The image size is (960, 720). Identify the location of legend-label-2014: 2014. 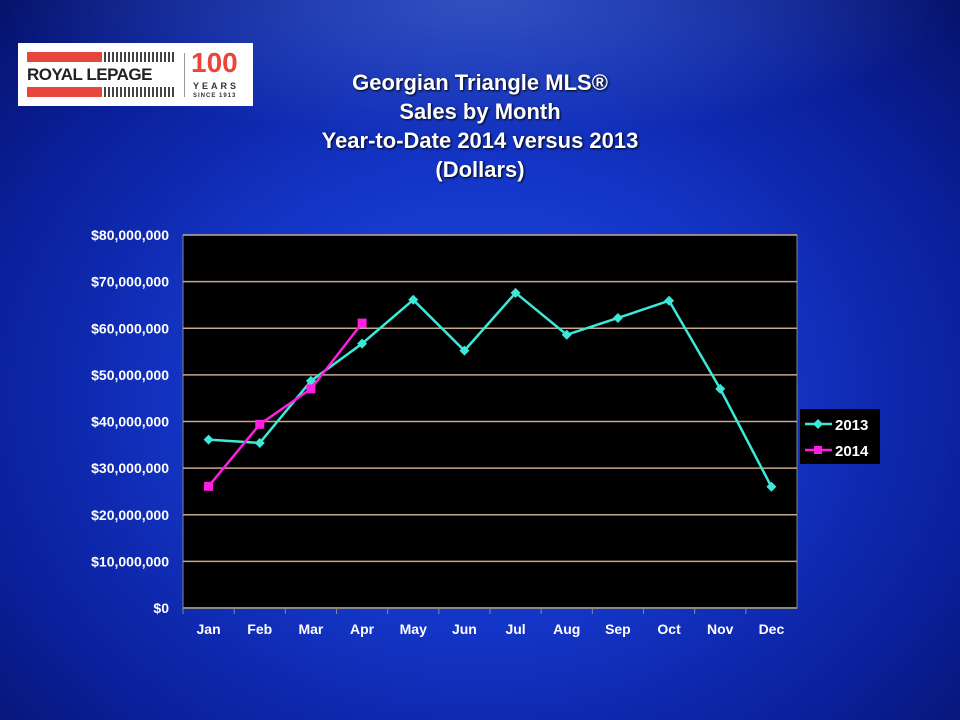
(852, 451).